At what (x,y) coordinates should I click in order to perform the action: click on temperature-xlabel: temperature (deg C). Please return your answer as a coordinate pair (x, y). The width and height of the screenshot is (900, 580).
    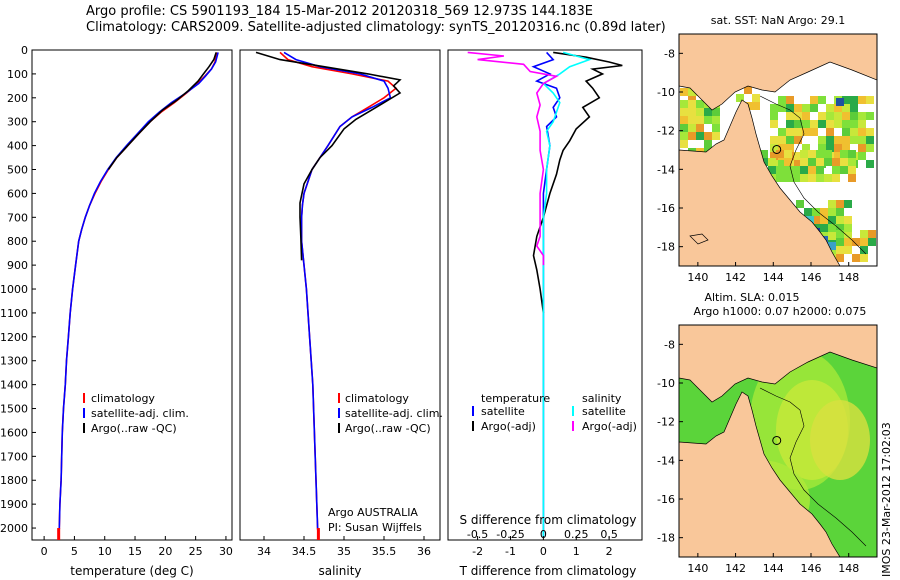
    Looking at the image, I should click on (131, 571).